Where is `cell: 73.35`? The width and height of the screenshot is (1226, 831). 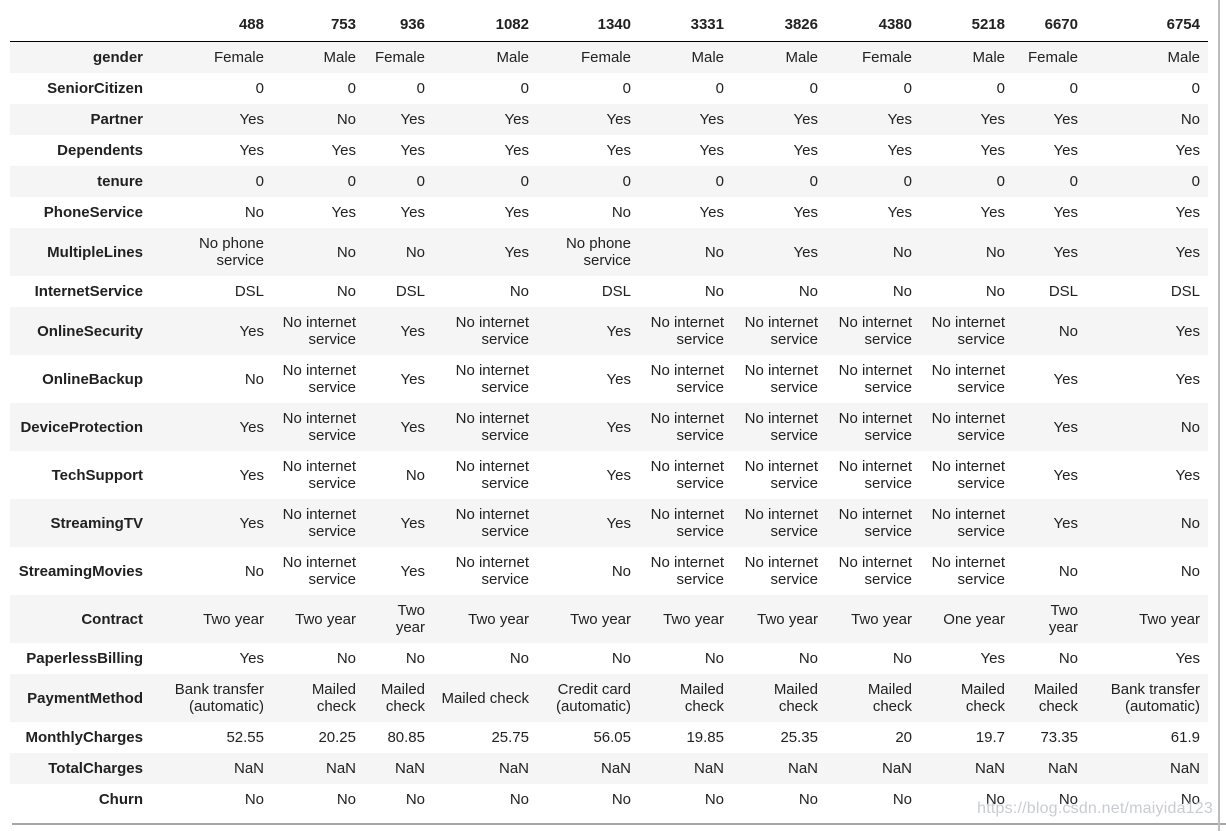 cell: 73.35 is located at coordinates (1059, 737).